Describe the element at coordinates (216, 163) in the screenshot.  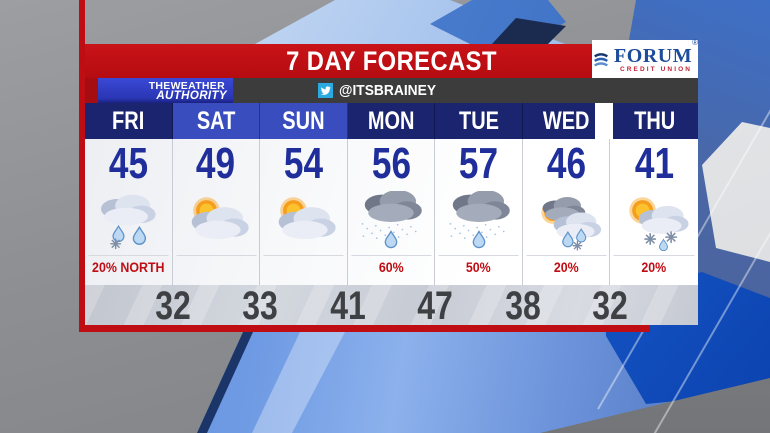
I see `high-temp: 49` at that location.